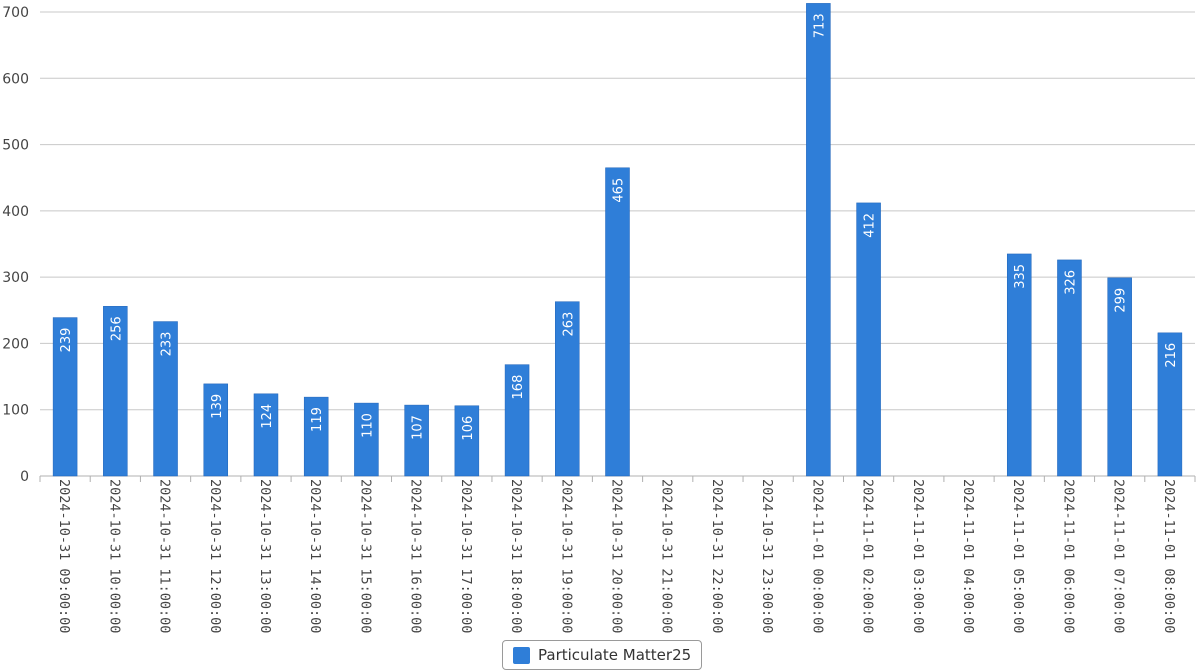 The image size is (1200, 670). I want to click on data-label: 107, so click(418, 427).